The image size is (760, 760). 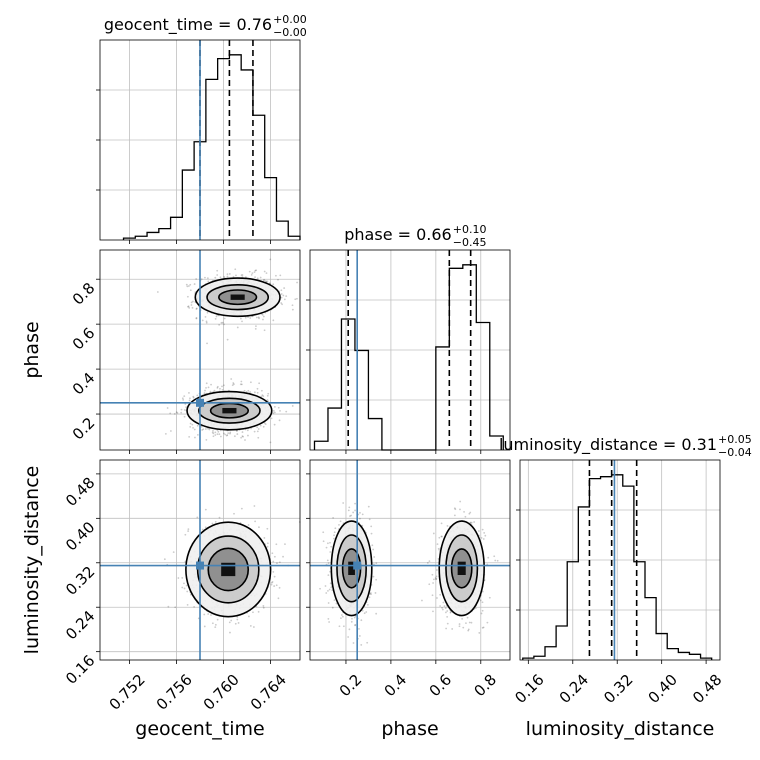 I want to click on hist-step-luminosity_distance, so click(x=617, y=567).